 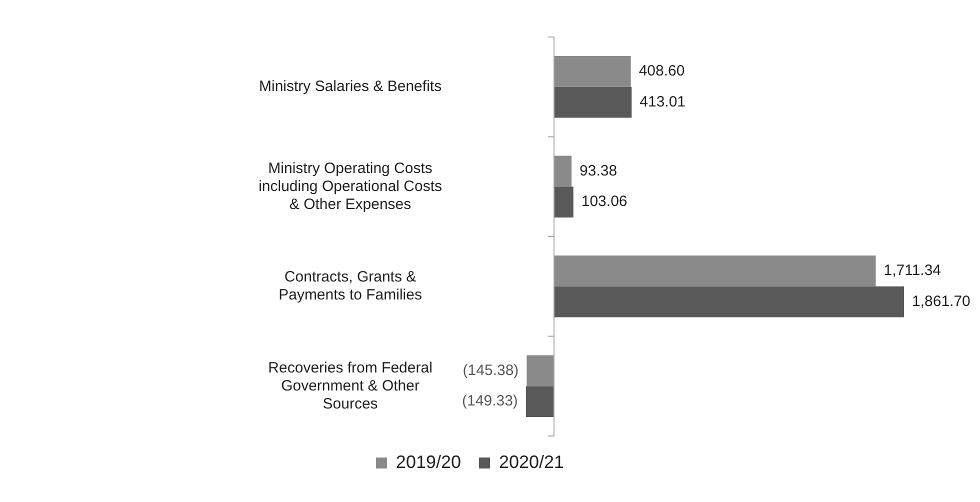 What do you see at coordinates (490, 401) in the screenshot?
I see `data-label: (149.33)` at bounding box center [490, 401].